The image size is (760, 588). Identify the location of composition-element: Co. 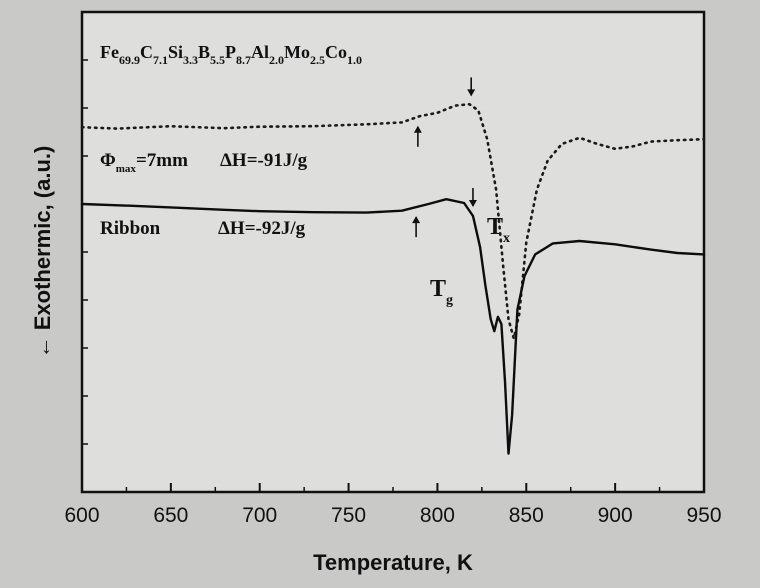
(336, 52).